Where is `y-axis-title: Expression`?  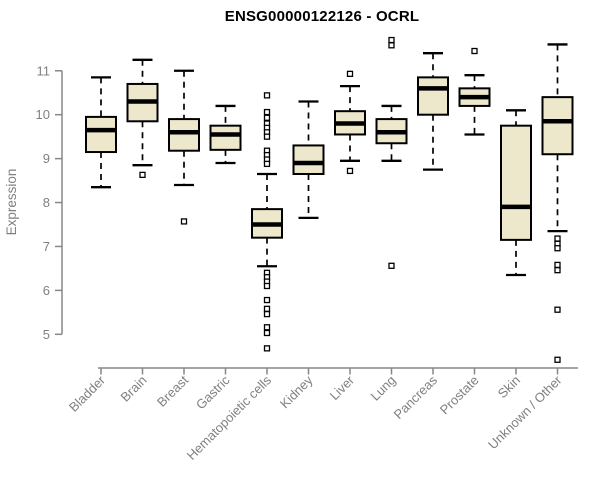 y-axis-title: Expression is located at coordinates (11, 202).